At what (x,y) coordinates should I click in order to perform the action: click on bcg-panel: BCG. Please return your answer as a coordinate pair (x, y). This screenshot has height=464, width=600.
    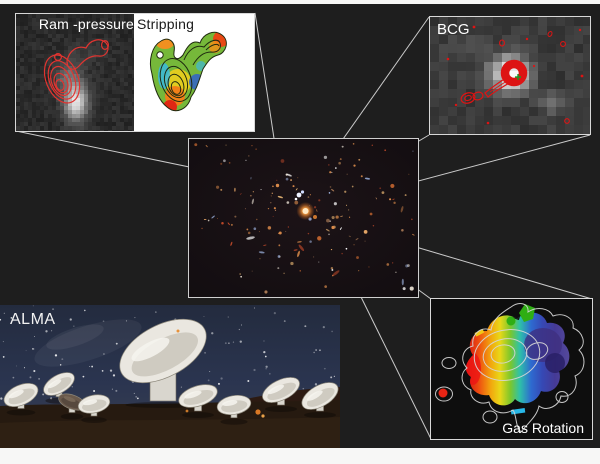
    Looking at the image, I should click on (510, 75).